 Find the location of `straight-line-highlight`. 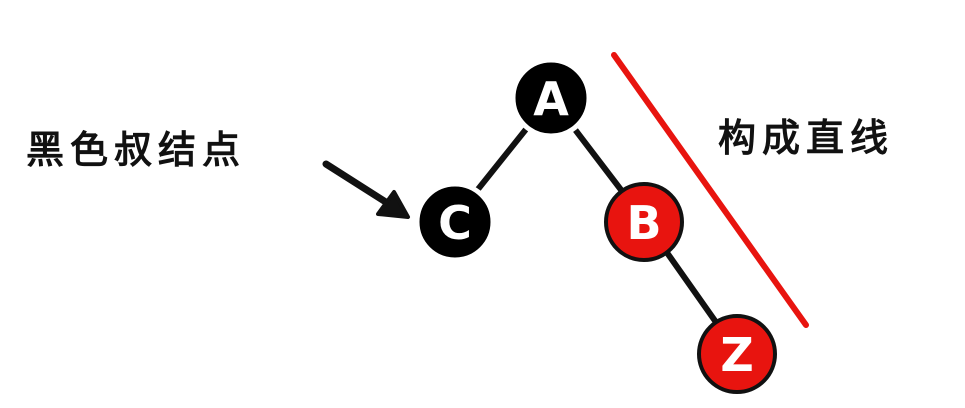

straight-line-highlight is located at coordinates (710, 190).